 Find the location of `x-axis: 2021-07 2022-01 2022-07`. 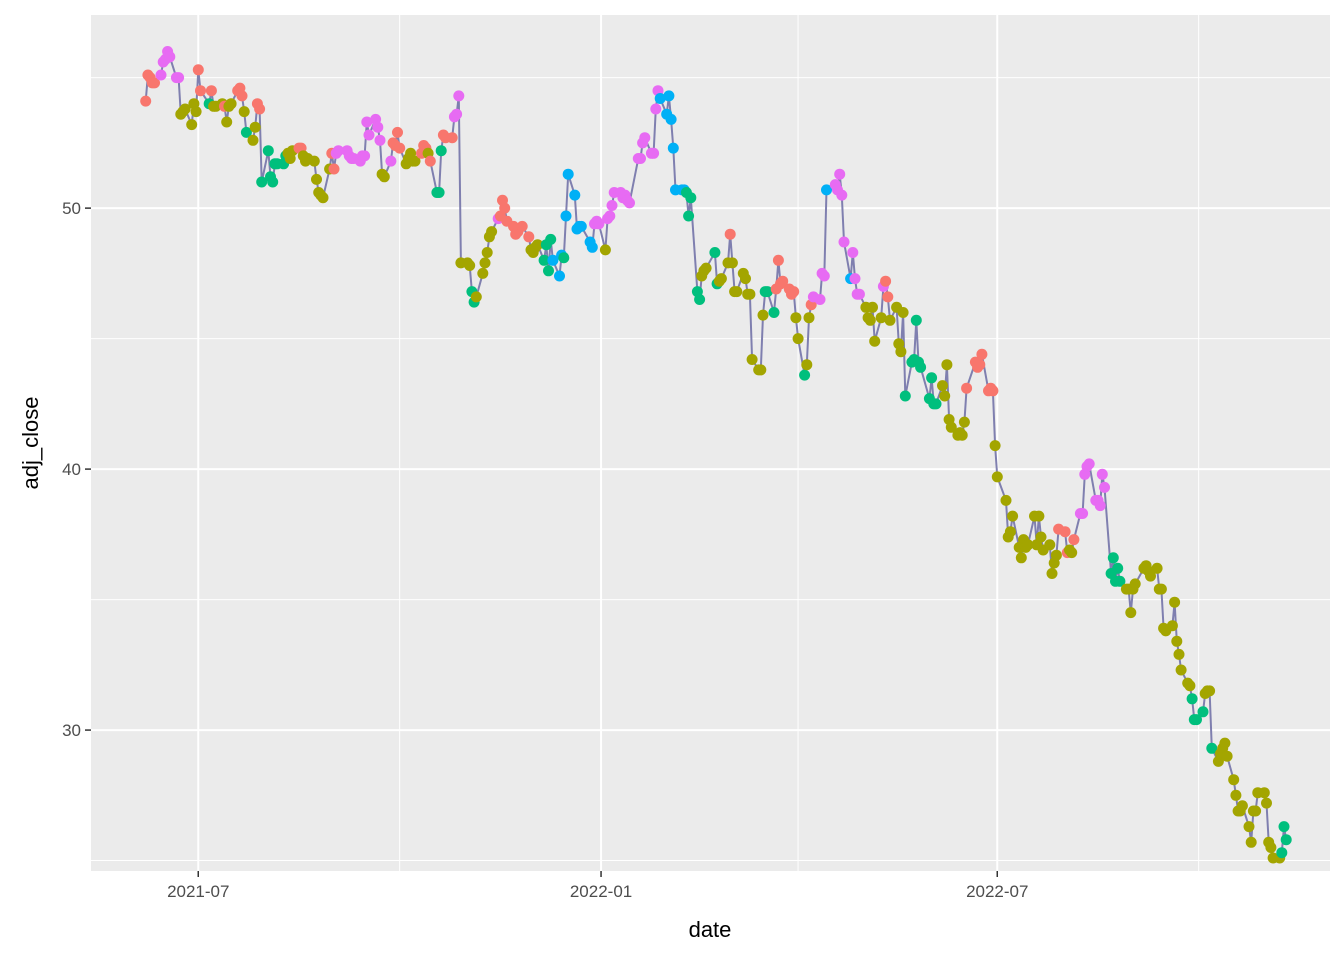

x-axis: 2021-07 2022-01 2022-07 is located at coordinates (597, 886).